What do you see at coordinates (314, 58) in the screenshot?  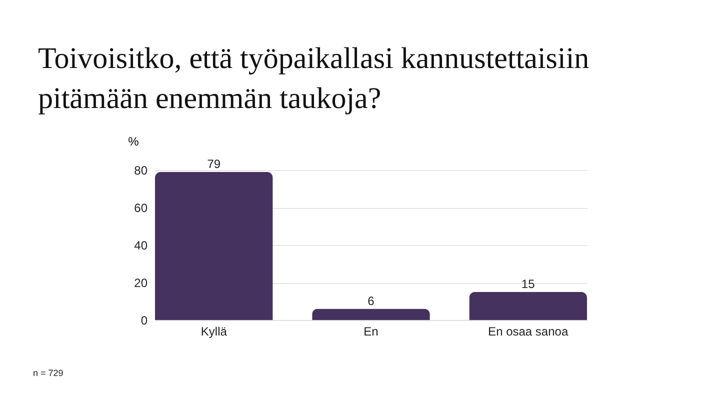 I see `text: Toivoisitko, että työpaikallasi kannustettaisiin` at bounding box center [314, 58].